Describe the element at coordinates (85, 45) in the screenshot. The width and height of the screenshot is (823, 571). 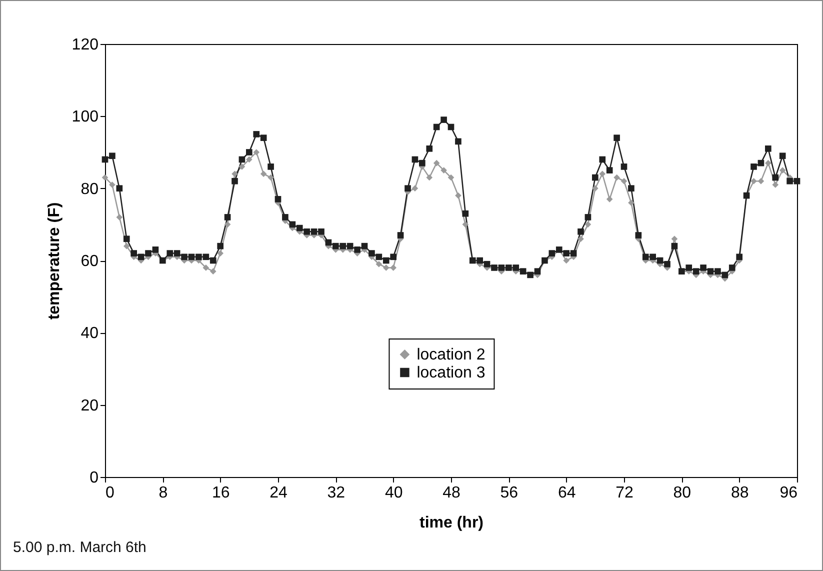
I see `y-tick-label: 120` at that location.